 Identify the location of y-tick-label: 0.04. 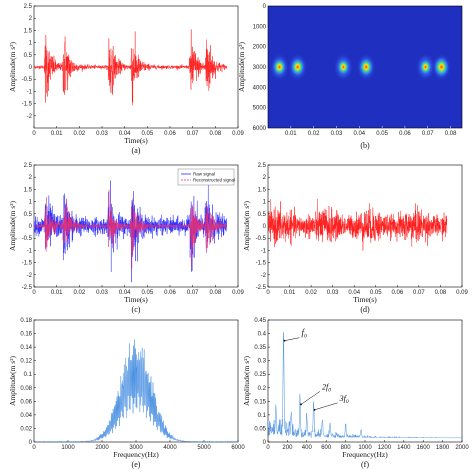
(26, 416).